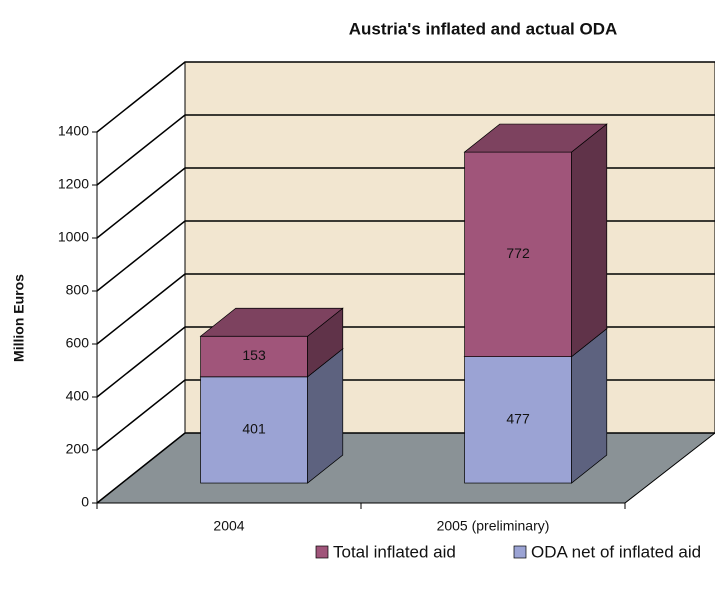  I want to click on legend-label: ODA net of inflated aid, so click(616, 551).